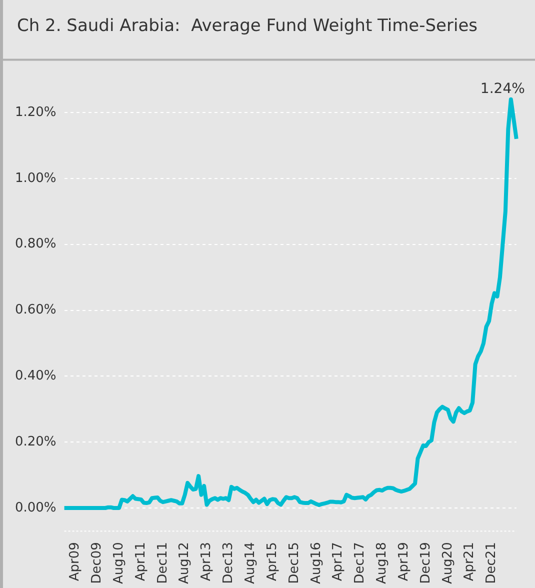 The width and height of the screenshot is (535, 588). Describe the element at coordinates (272, 562) in the screenshot. I see `x-tick-label: Apr15` at that location.